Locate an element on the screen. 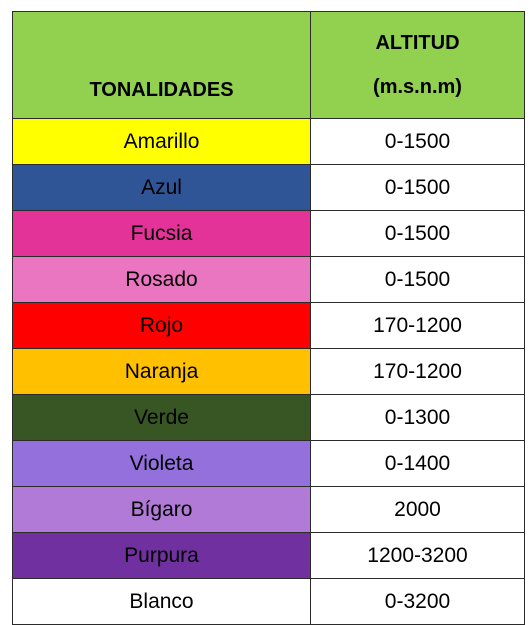 The height and width of the screenshot is (625, 531). tonalidad-cell: Rosado is located at coordinates (161, 279).